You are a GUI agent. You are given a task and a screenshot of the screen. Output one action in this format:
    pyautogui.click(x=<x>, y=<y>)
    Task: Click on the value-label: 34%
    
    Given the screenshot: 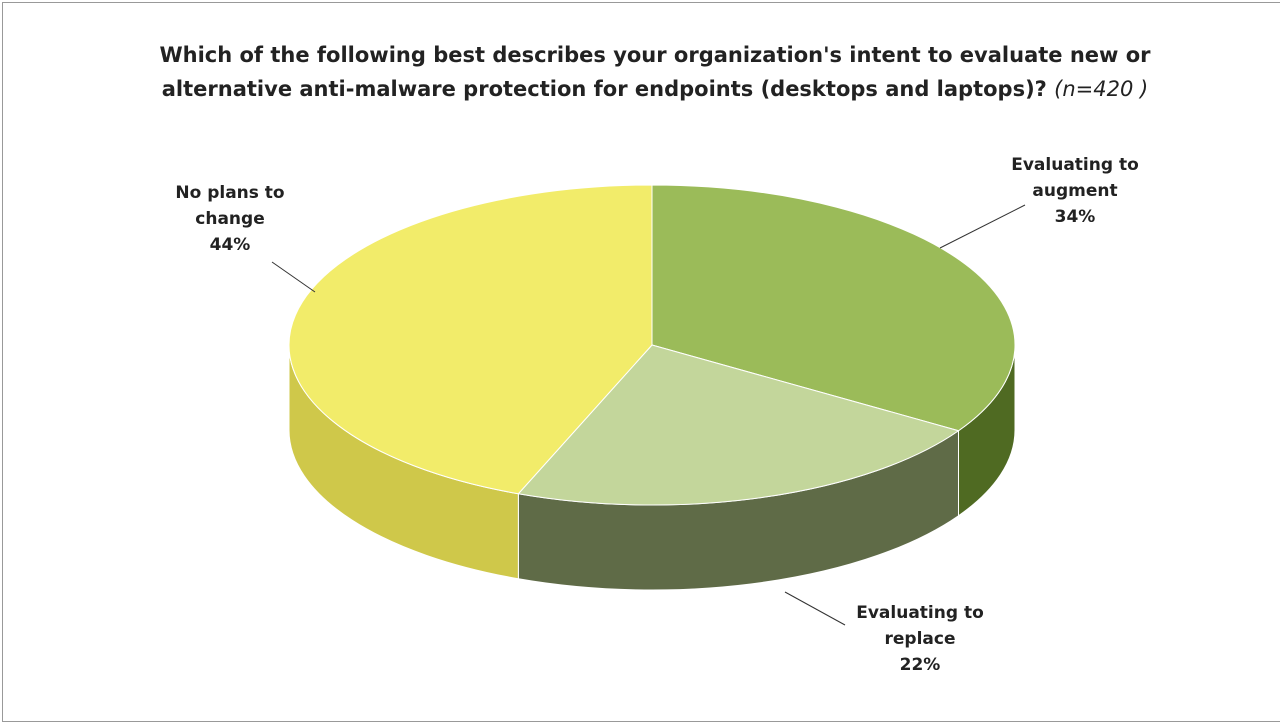 What is the action you would take?
    pyautogui.click(x=1075, y=217)
    